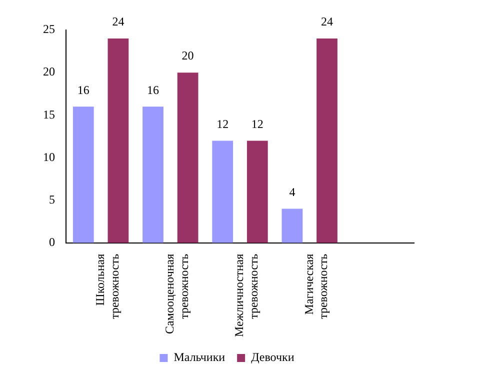  What do you see at coordinates (292, 191) in the screenshot?
I see `data-label: 4` at bounding box center [292, 191].